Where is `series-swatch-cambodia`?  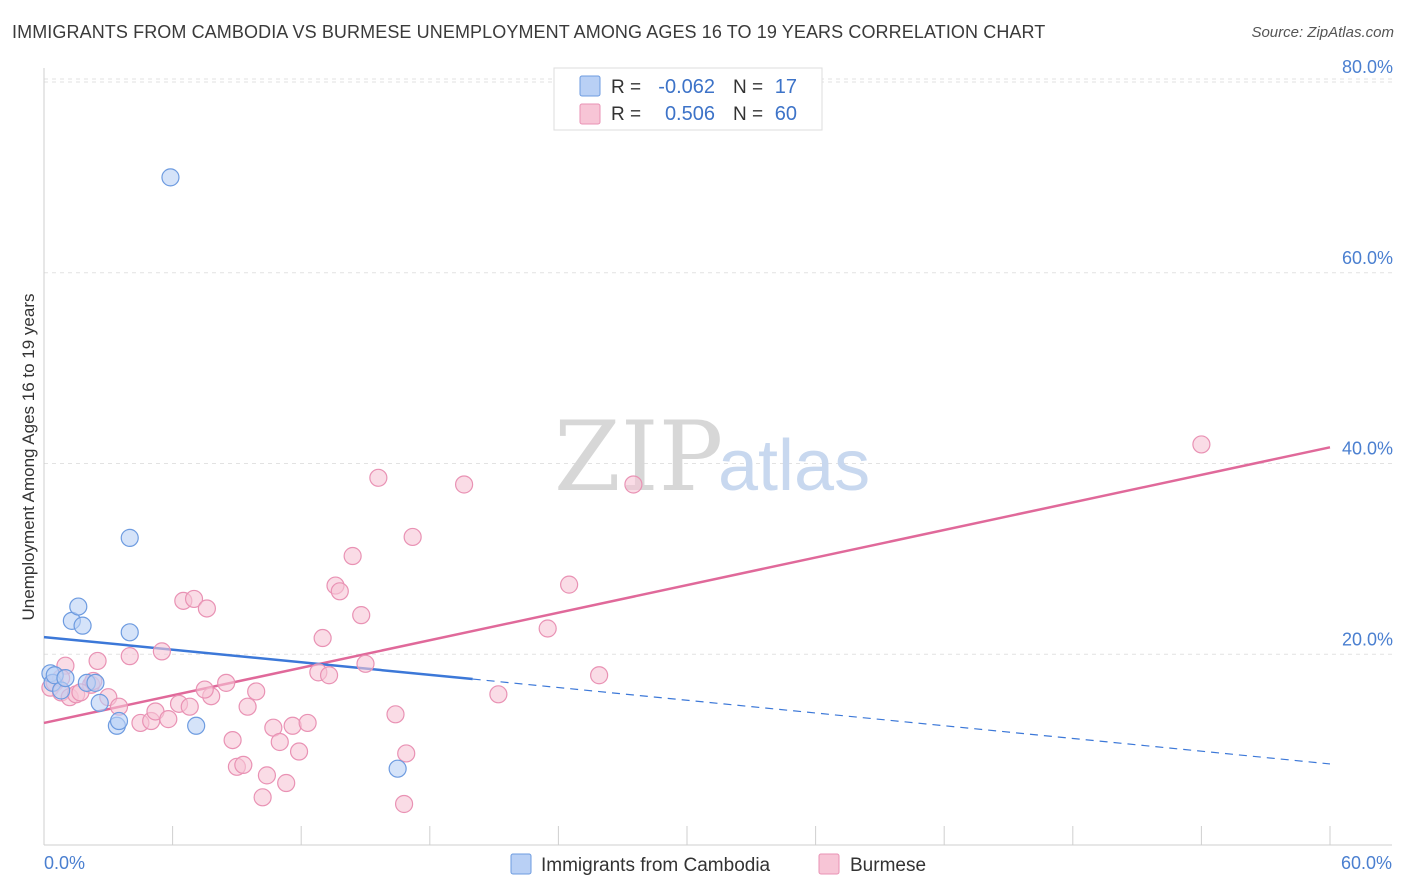
series-swatch-cambodia is located at coordinates (521, 864).